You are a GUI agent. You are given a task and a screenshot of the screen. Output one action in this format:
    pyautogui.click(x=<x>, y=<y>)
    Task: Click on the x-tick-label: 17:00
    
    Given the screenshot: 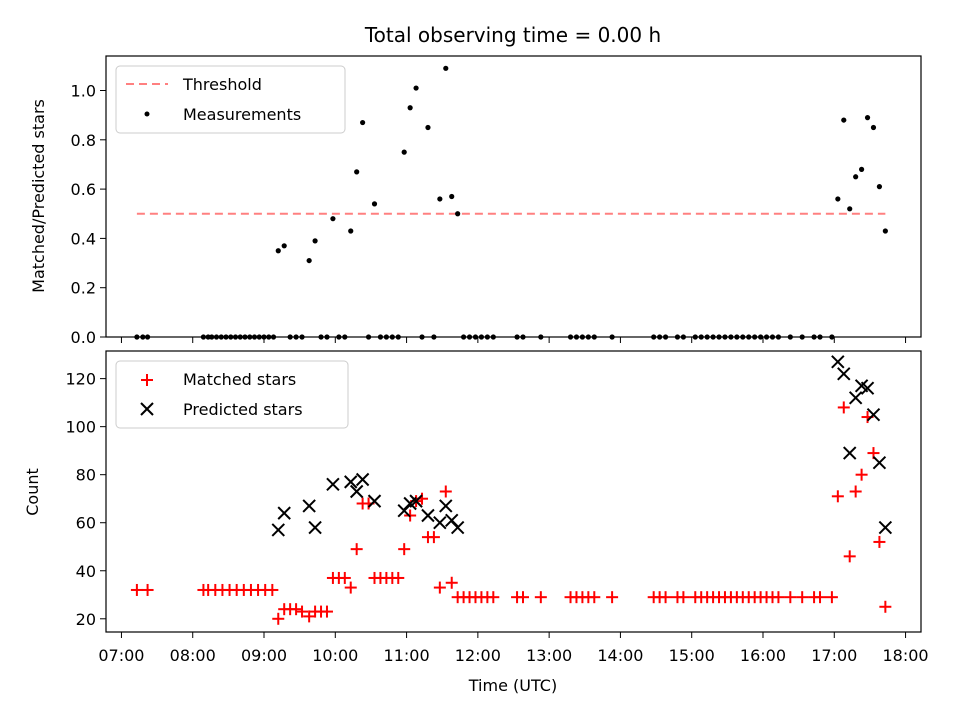 What is the action you would take?
    pyautogui.click(x=834, y=655)
    